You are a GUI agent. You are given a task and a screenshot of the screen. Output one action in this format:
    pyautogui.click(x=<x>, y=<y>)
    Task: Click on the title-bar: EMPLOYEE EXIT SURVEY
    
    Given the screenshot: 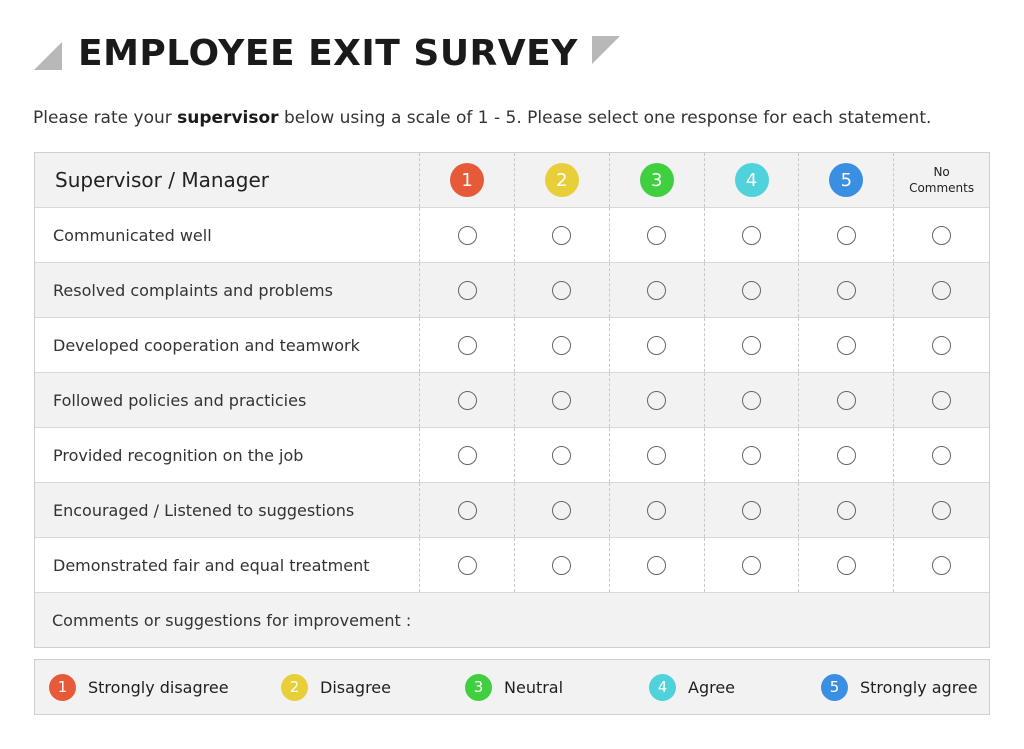 What is the action you would take?
    pyautogui.click(x=327, y=53)
    